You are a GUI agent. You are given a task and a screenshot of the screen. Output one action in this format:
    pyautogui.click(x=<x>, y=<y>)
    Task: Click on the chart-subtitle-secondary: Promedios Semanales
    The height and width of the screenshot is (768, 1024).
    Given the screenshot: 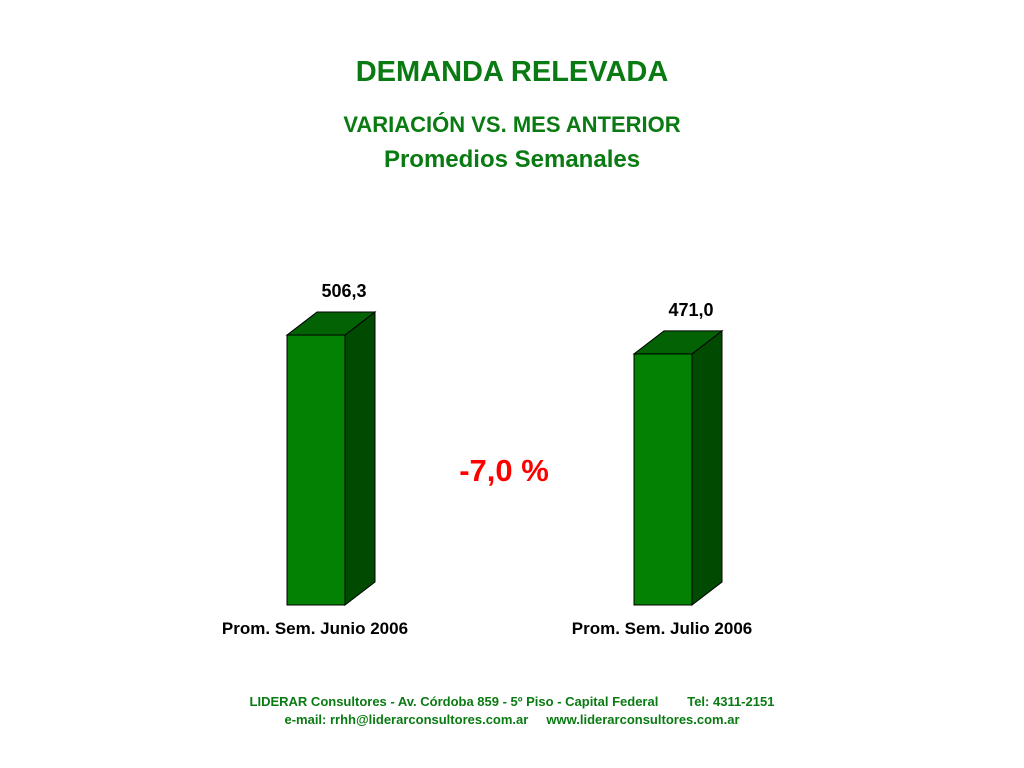 What is the action you would take?
    pyautogui.click(x=512, y=159)
    